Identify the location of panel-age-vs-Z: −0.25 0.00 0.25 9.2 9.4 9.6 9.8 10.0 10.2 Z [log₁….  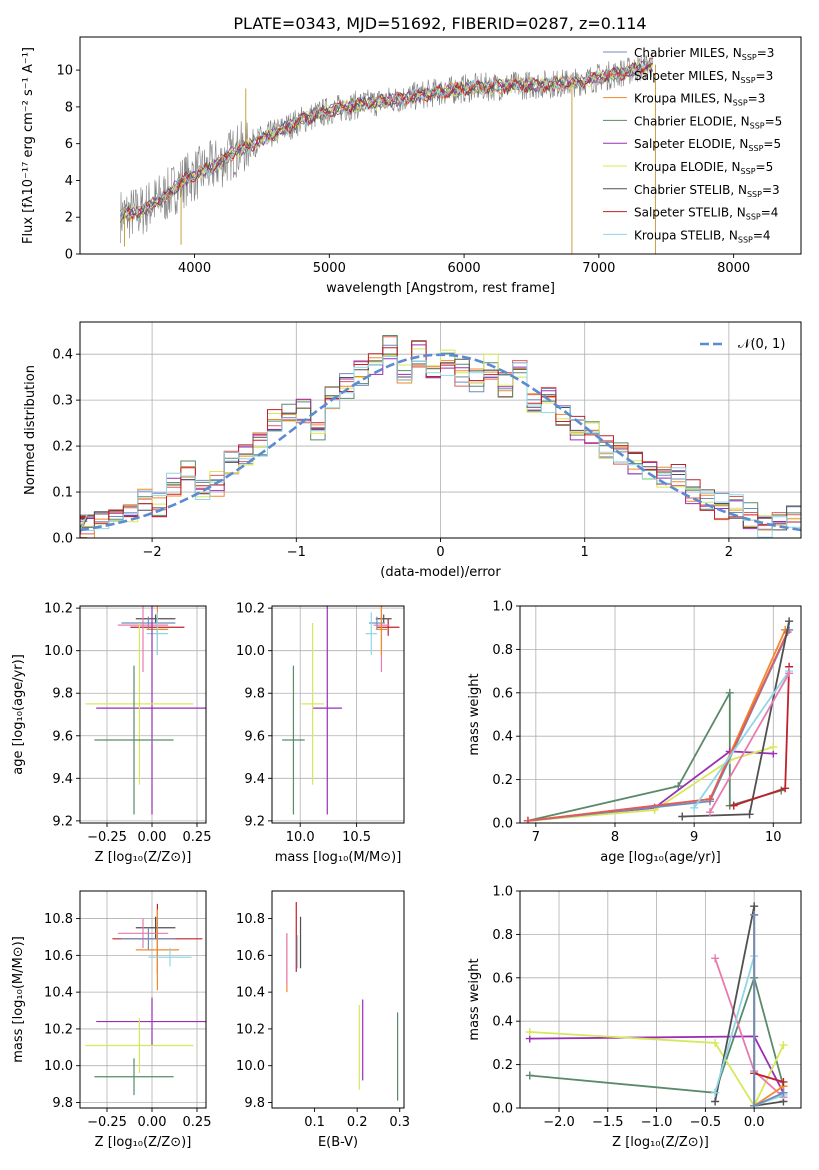
(111, 733).